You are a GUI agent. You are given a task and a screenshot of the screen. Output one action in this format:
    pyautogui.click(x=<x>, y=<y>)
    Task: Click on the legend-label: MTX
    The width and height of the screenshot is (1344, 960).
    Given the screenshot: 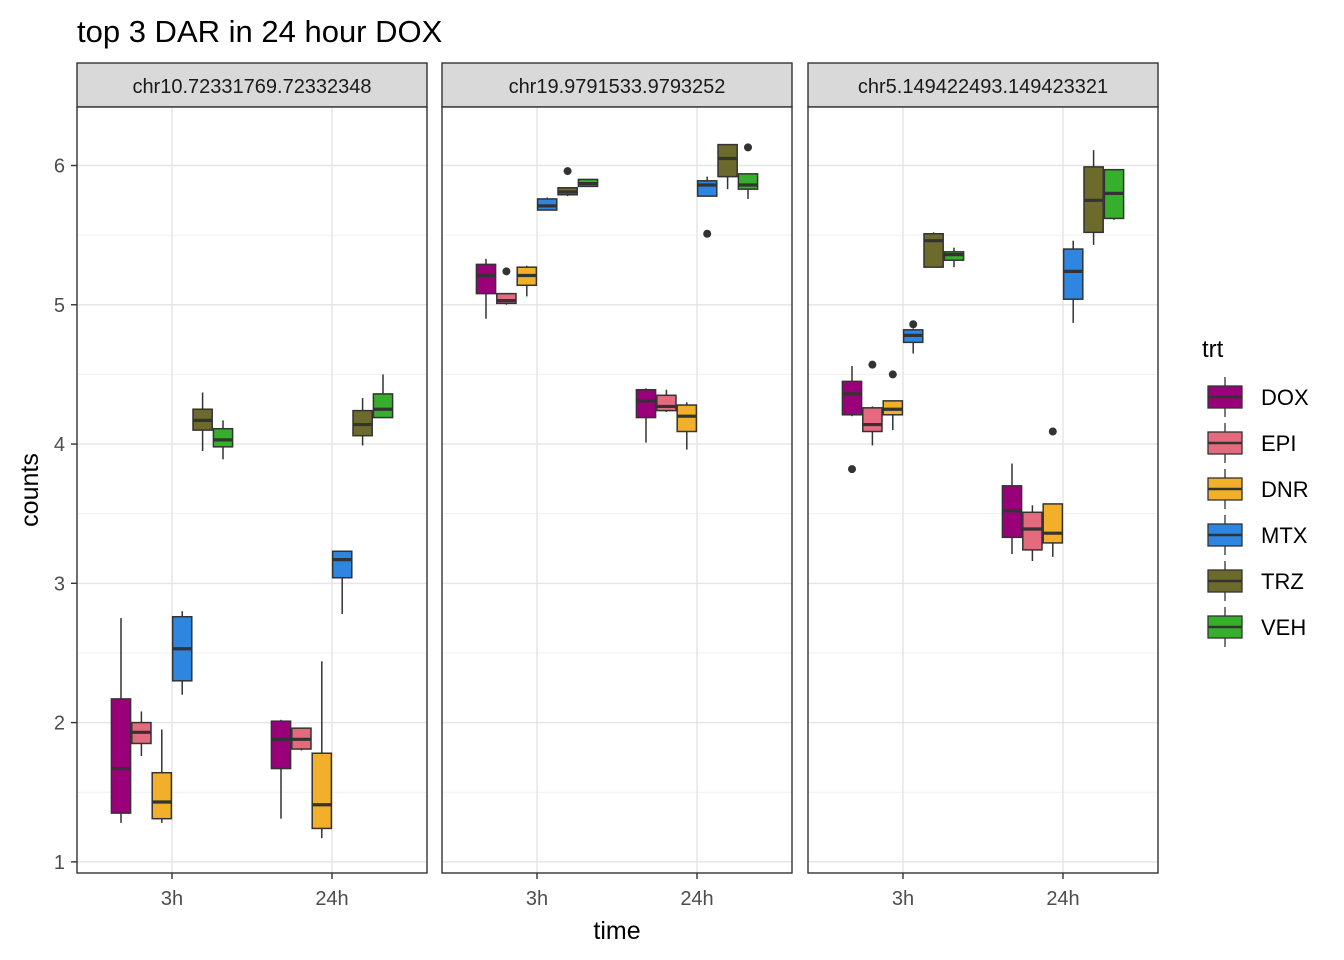 What is the action you would take?
    pyautogui.click(x=1284, y=535)
    